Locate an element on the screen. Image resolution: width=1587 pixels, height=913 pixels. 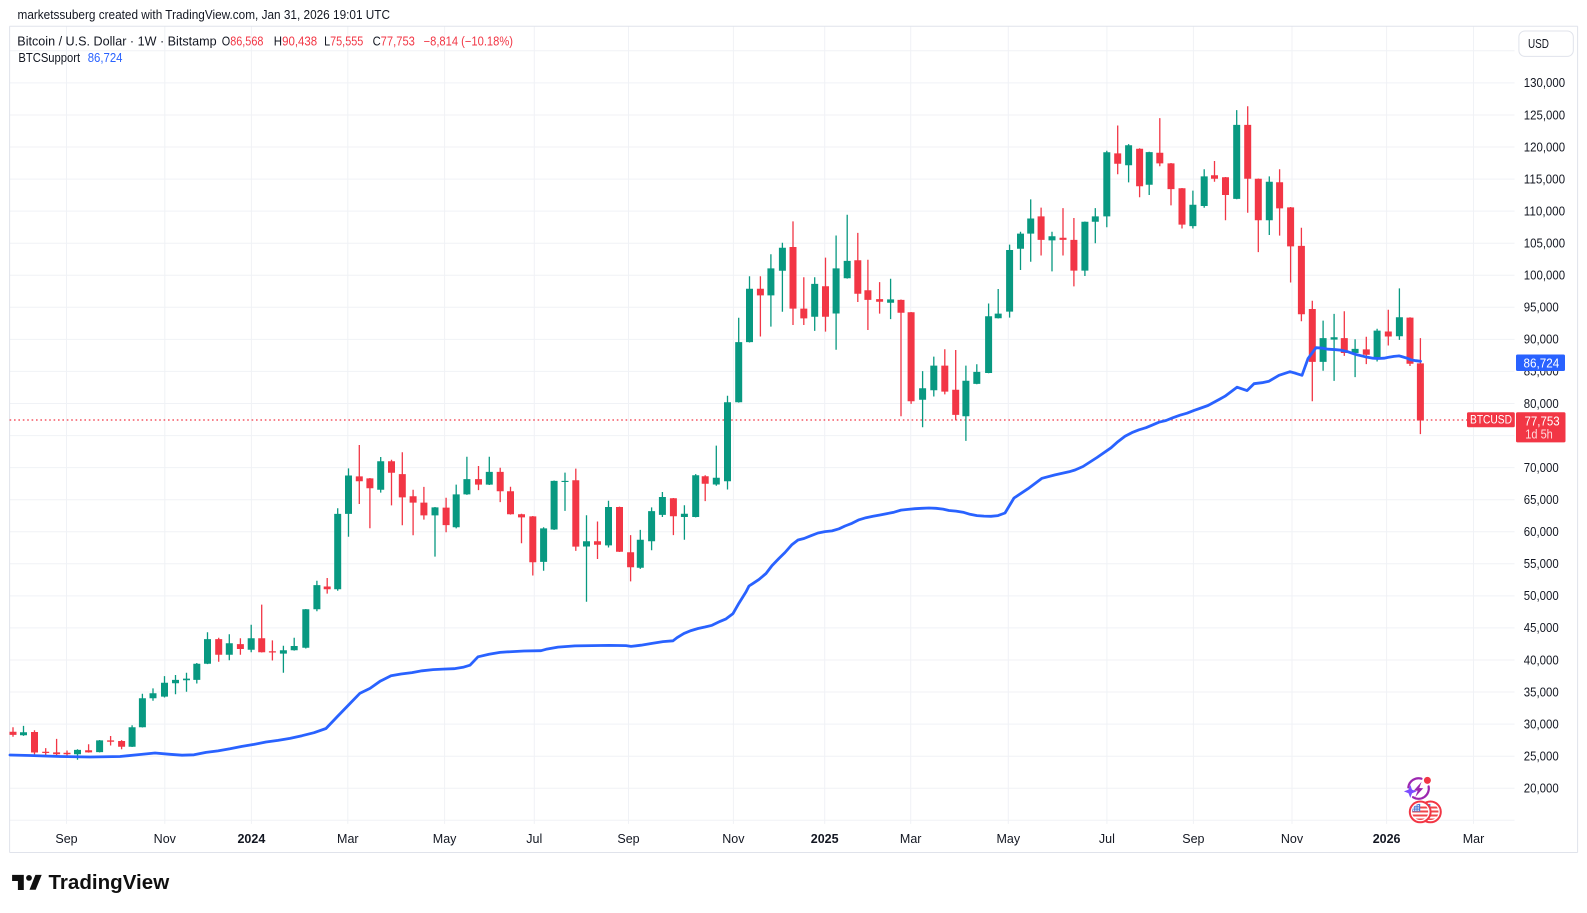
svg-text: C77,753 is located at coordinates (394, 42).